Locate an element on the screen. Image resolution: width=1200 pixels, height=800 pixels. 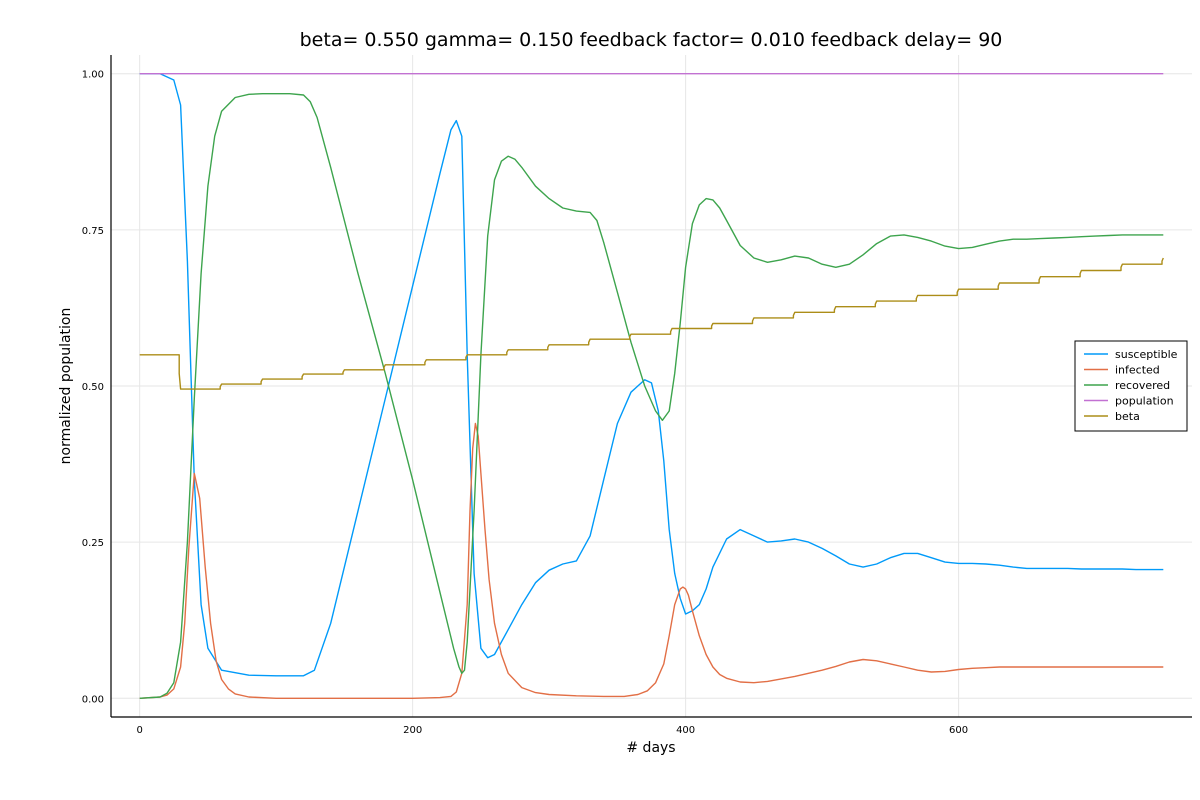
y-tick-label: 0.75 is located at coordinates (93, 231).